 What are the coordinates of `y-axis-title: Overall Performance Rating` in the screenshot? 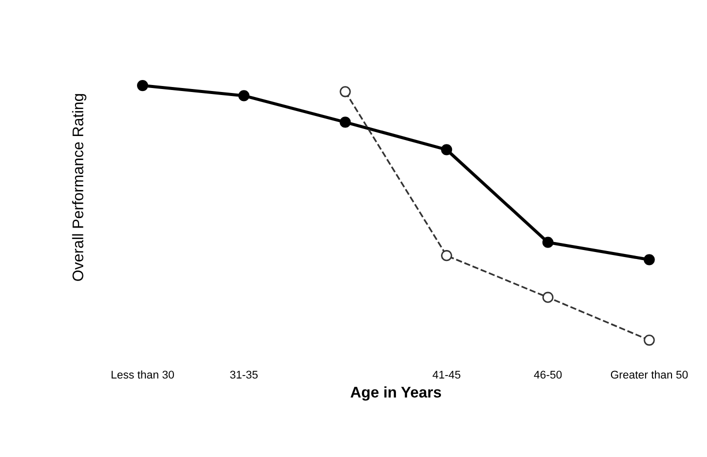 It's located at (79, 187).